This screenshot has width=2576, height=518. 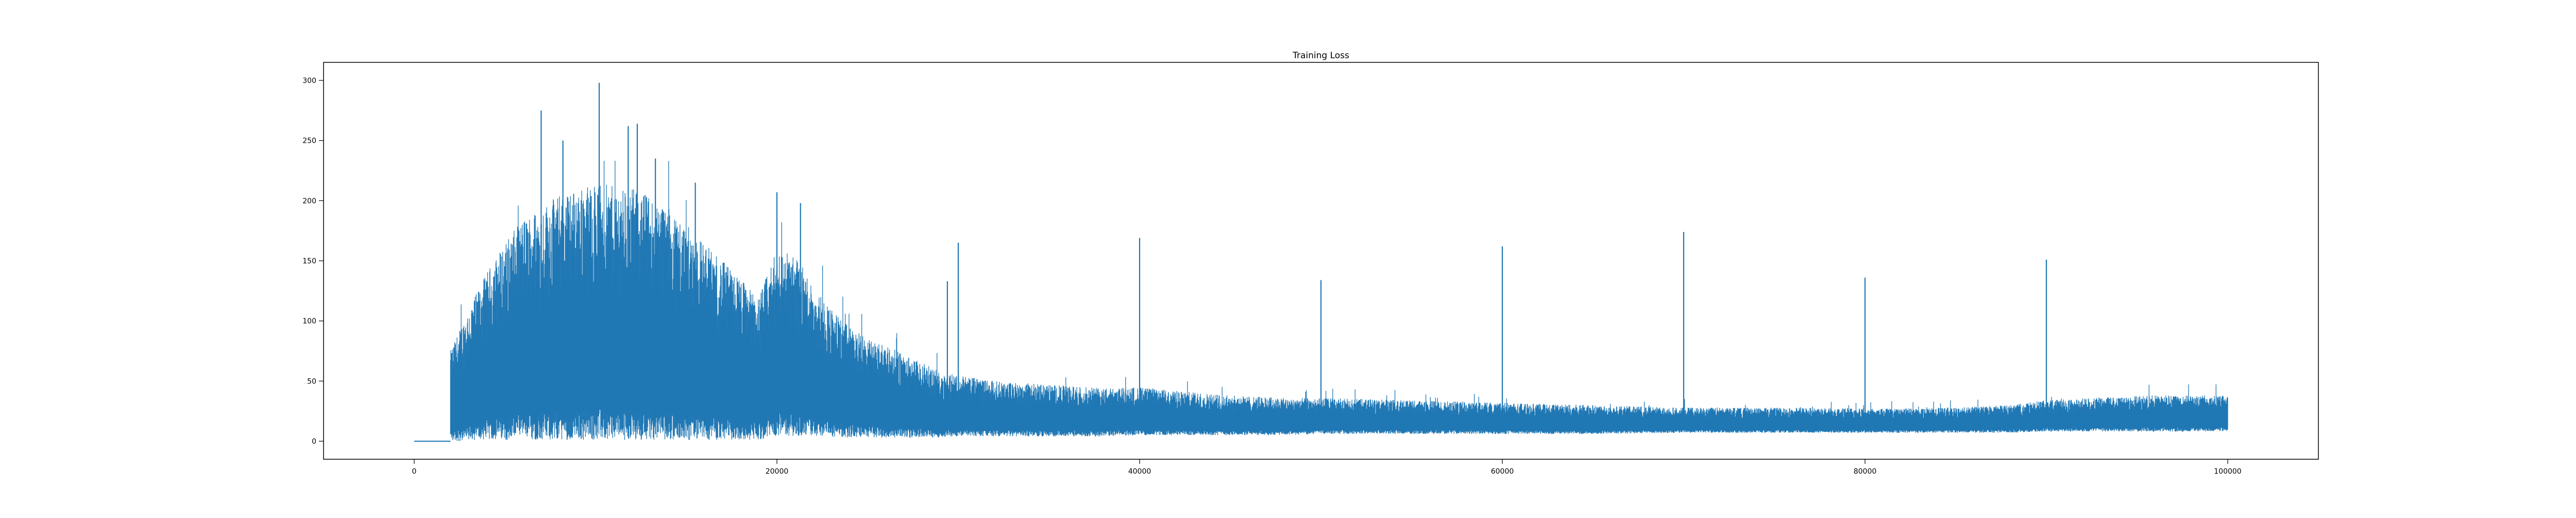 What do you see at coordinates (1139, 471) in the screenshot?
I see `x-tick-label: 40000` at bounding box center [1139, 471].